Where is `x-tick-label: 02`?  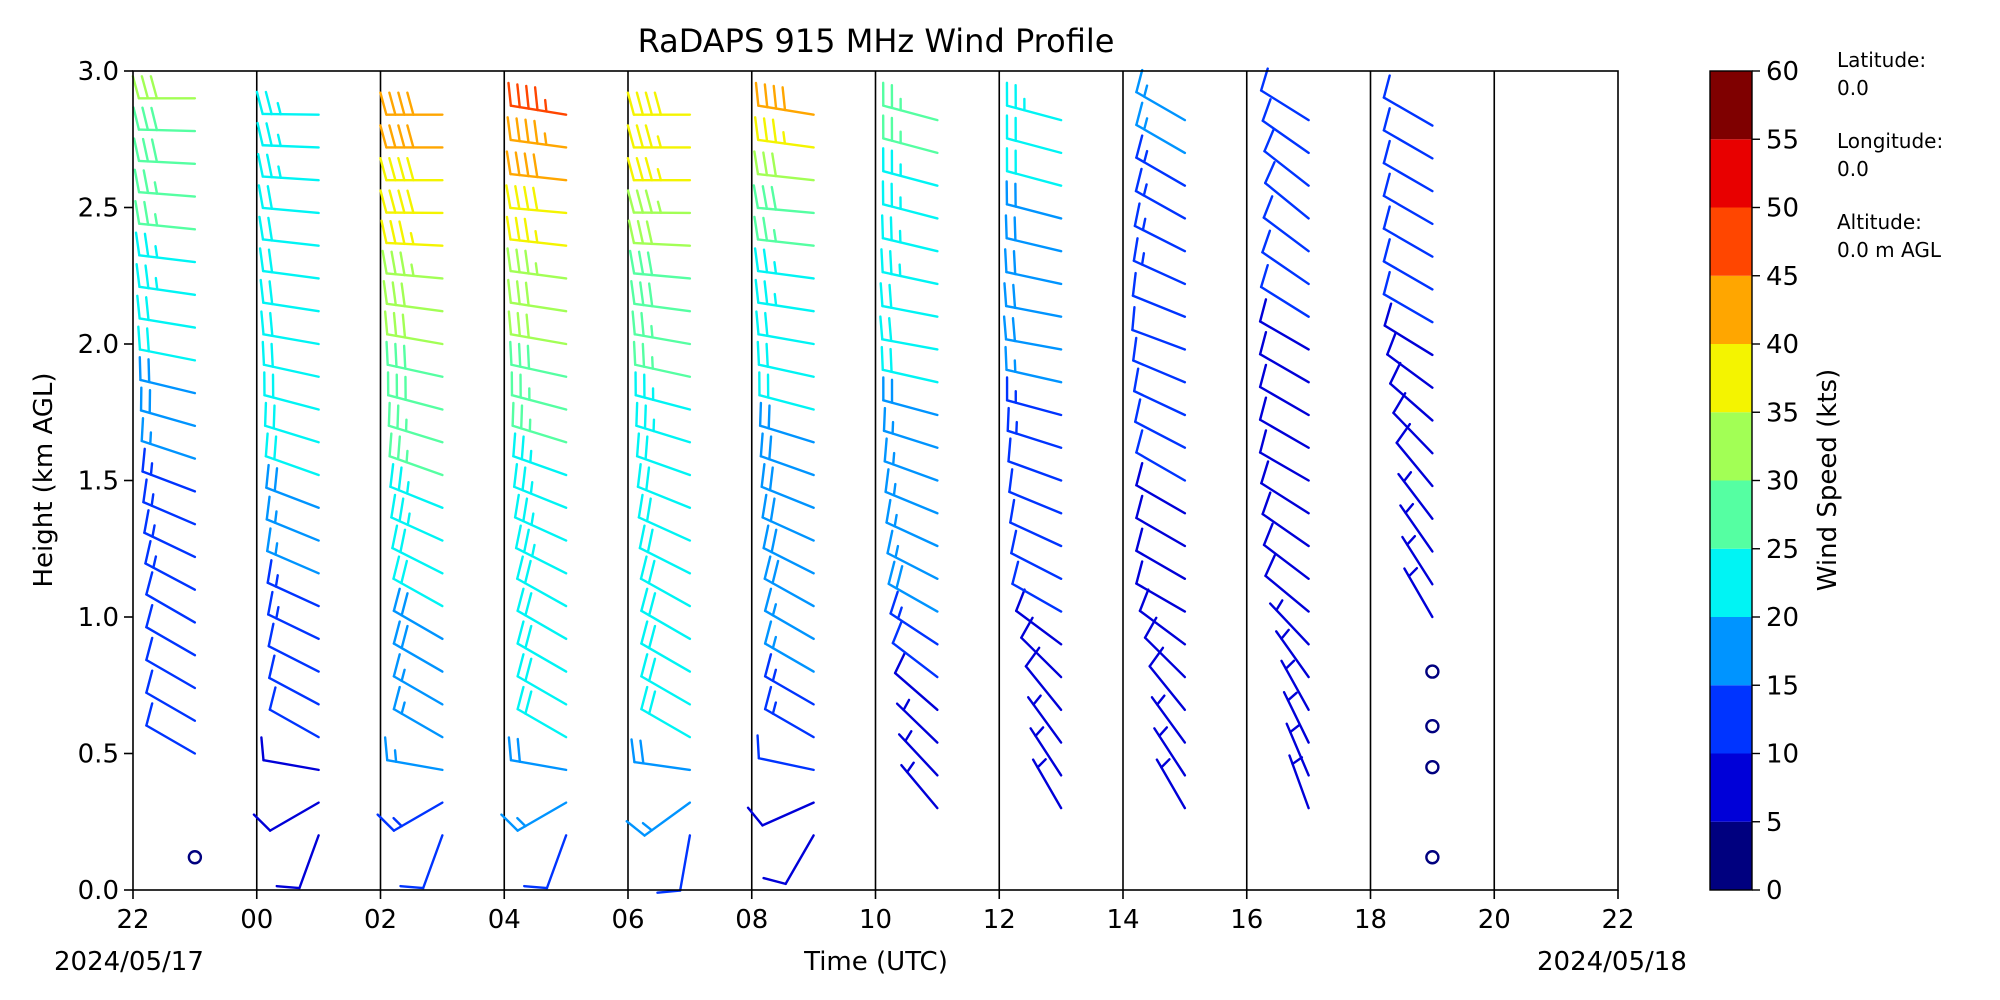
x-tick-label: 02 is located at coordinates (380, 920).